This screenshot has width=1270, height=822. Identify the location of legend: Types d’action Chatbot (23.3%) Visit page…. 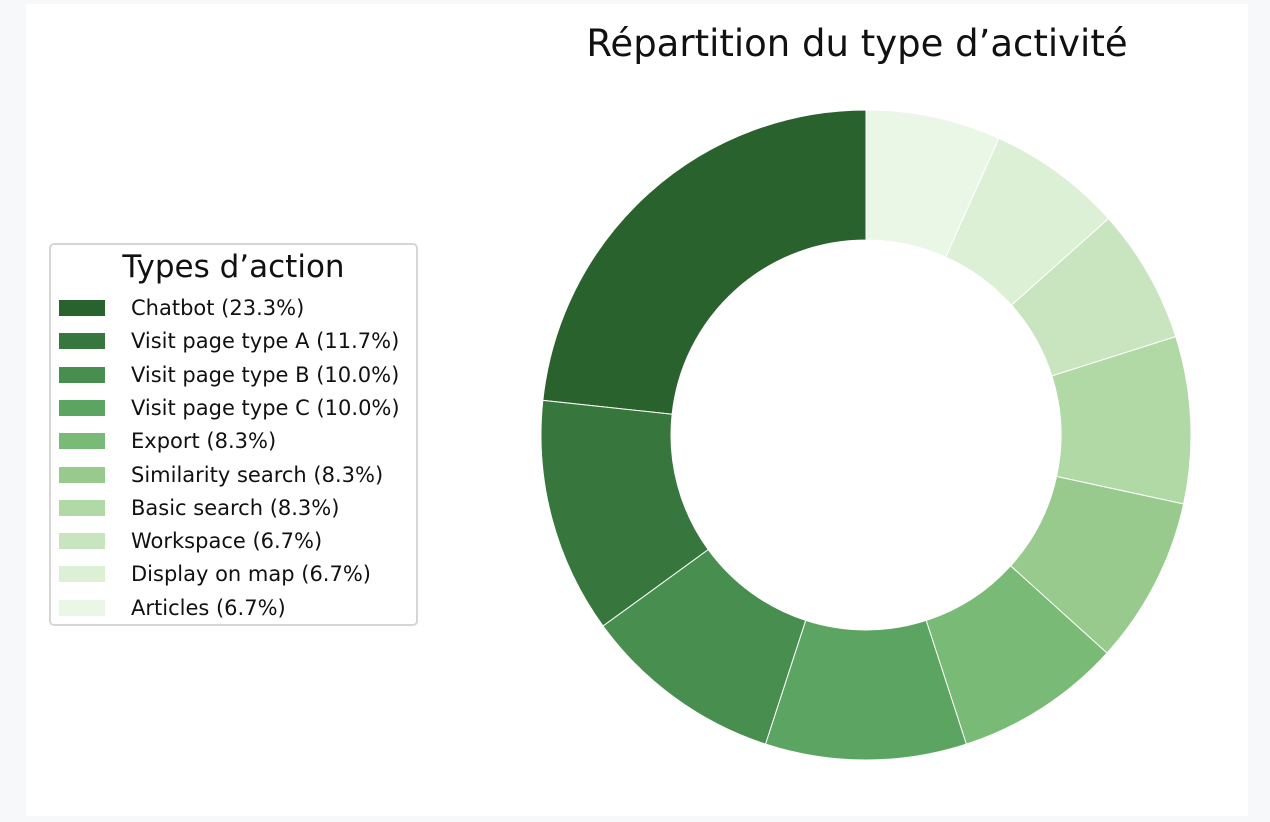
(233, 434).